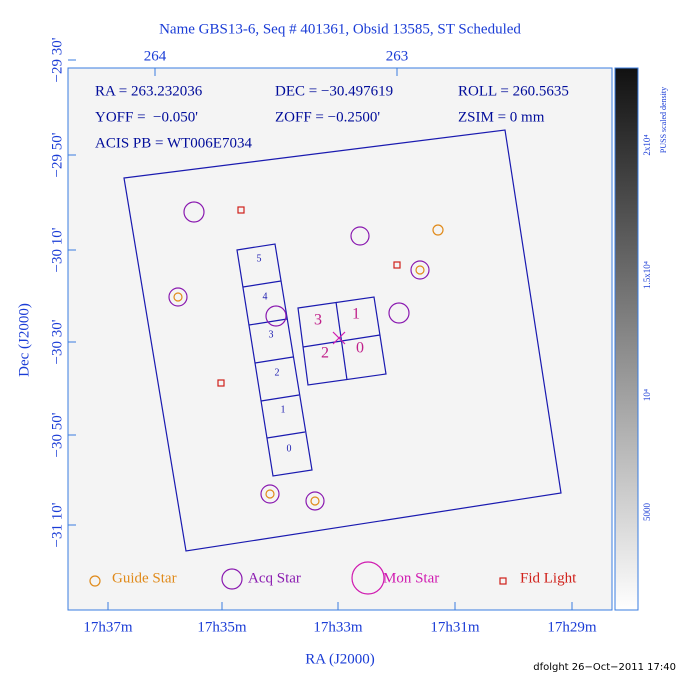 The width and height of the screenshot is (680, 680). What do you see at coordinates (663, 120) in the screenshot?
I see `colorbar-title: PUSS scaled density` at bounding box center [663, 120].